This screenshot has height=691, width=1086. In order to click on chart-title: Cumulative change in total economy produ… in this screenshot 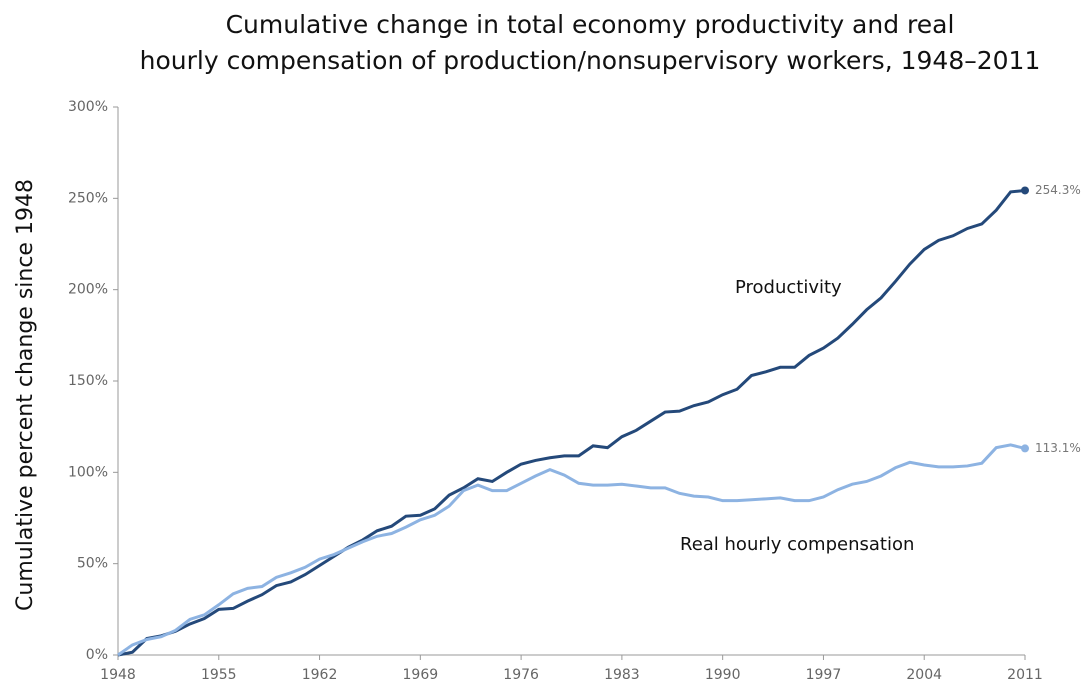, I will do `click(590, 24)`.